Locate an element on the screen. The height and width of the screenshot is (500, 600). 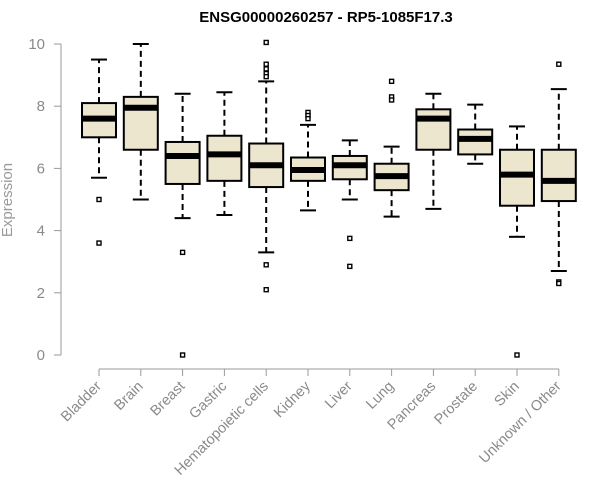
x-category-label: Skin is located at coordinates (507, 394).